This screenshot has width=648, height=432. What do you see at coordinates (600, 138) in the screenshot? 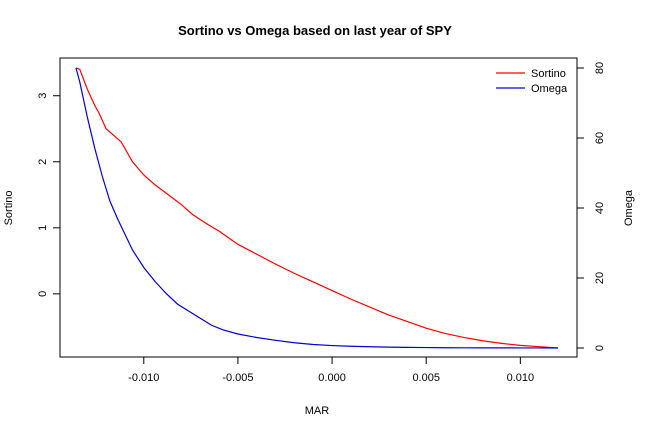
I see `y-right-tick-label: 60` at bounding box center [600, 138].